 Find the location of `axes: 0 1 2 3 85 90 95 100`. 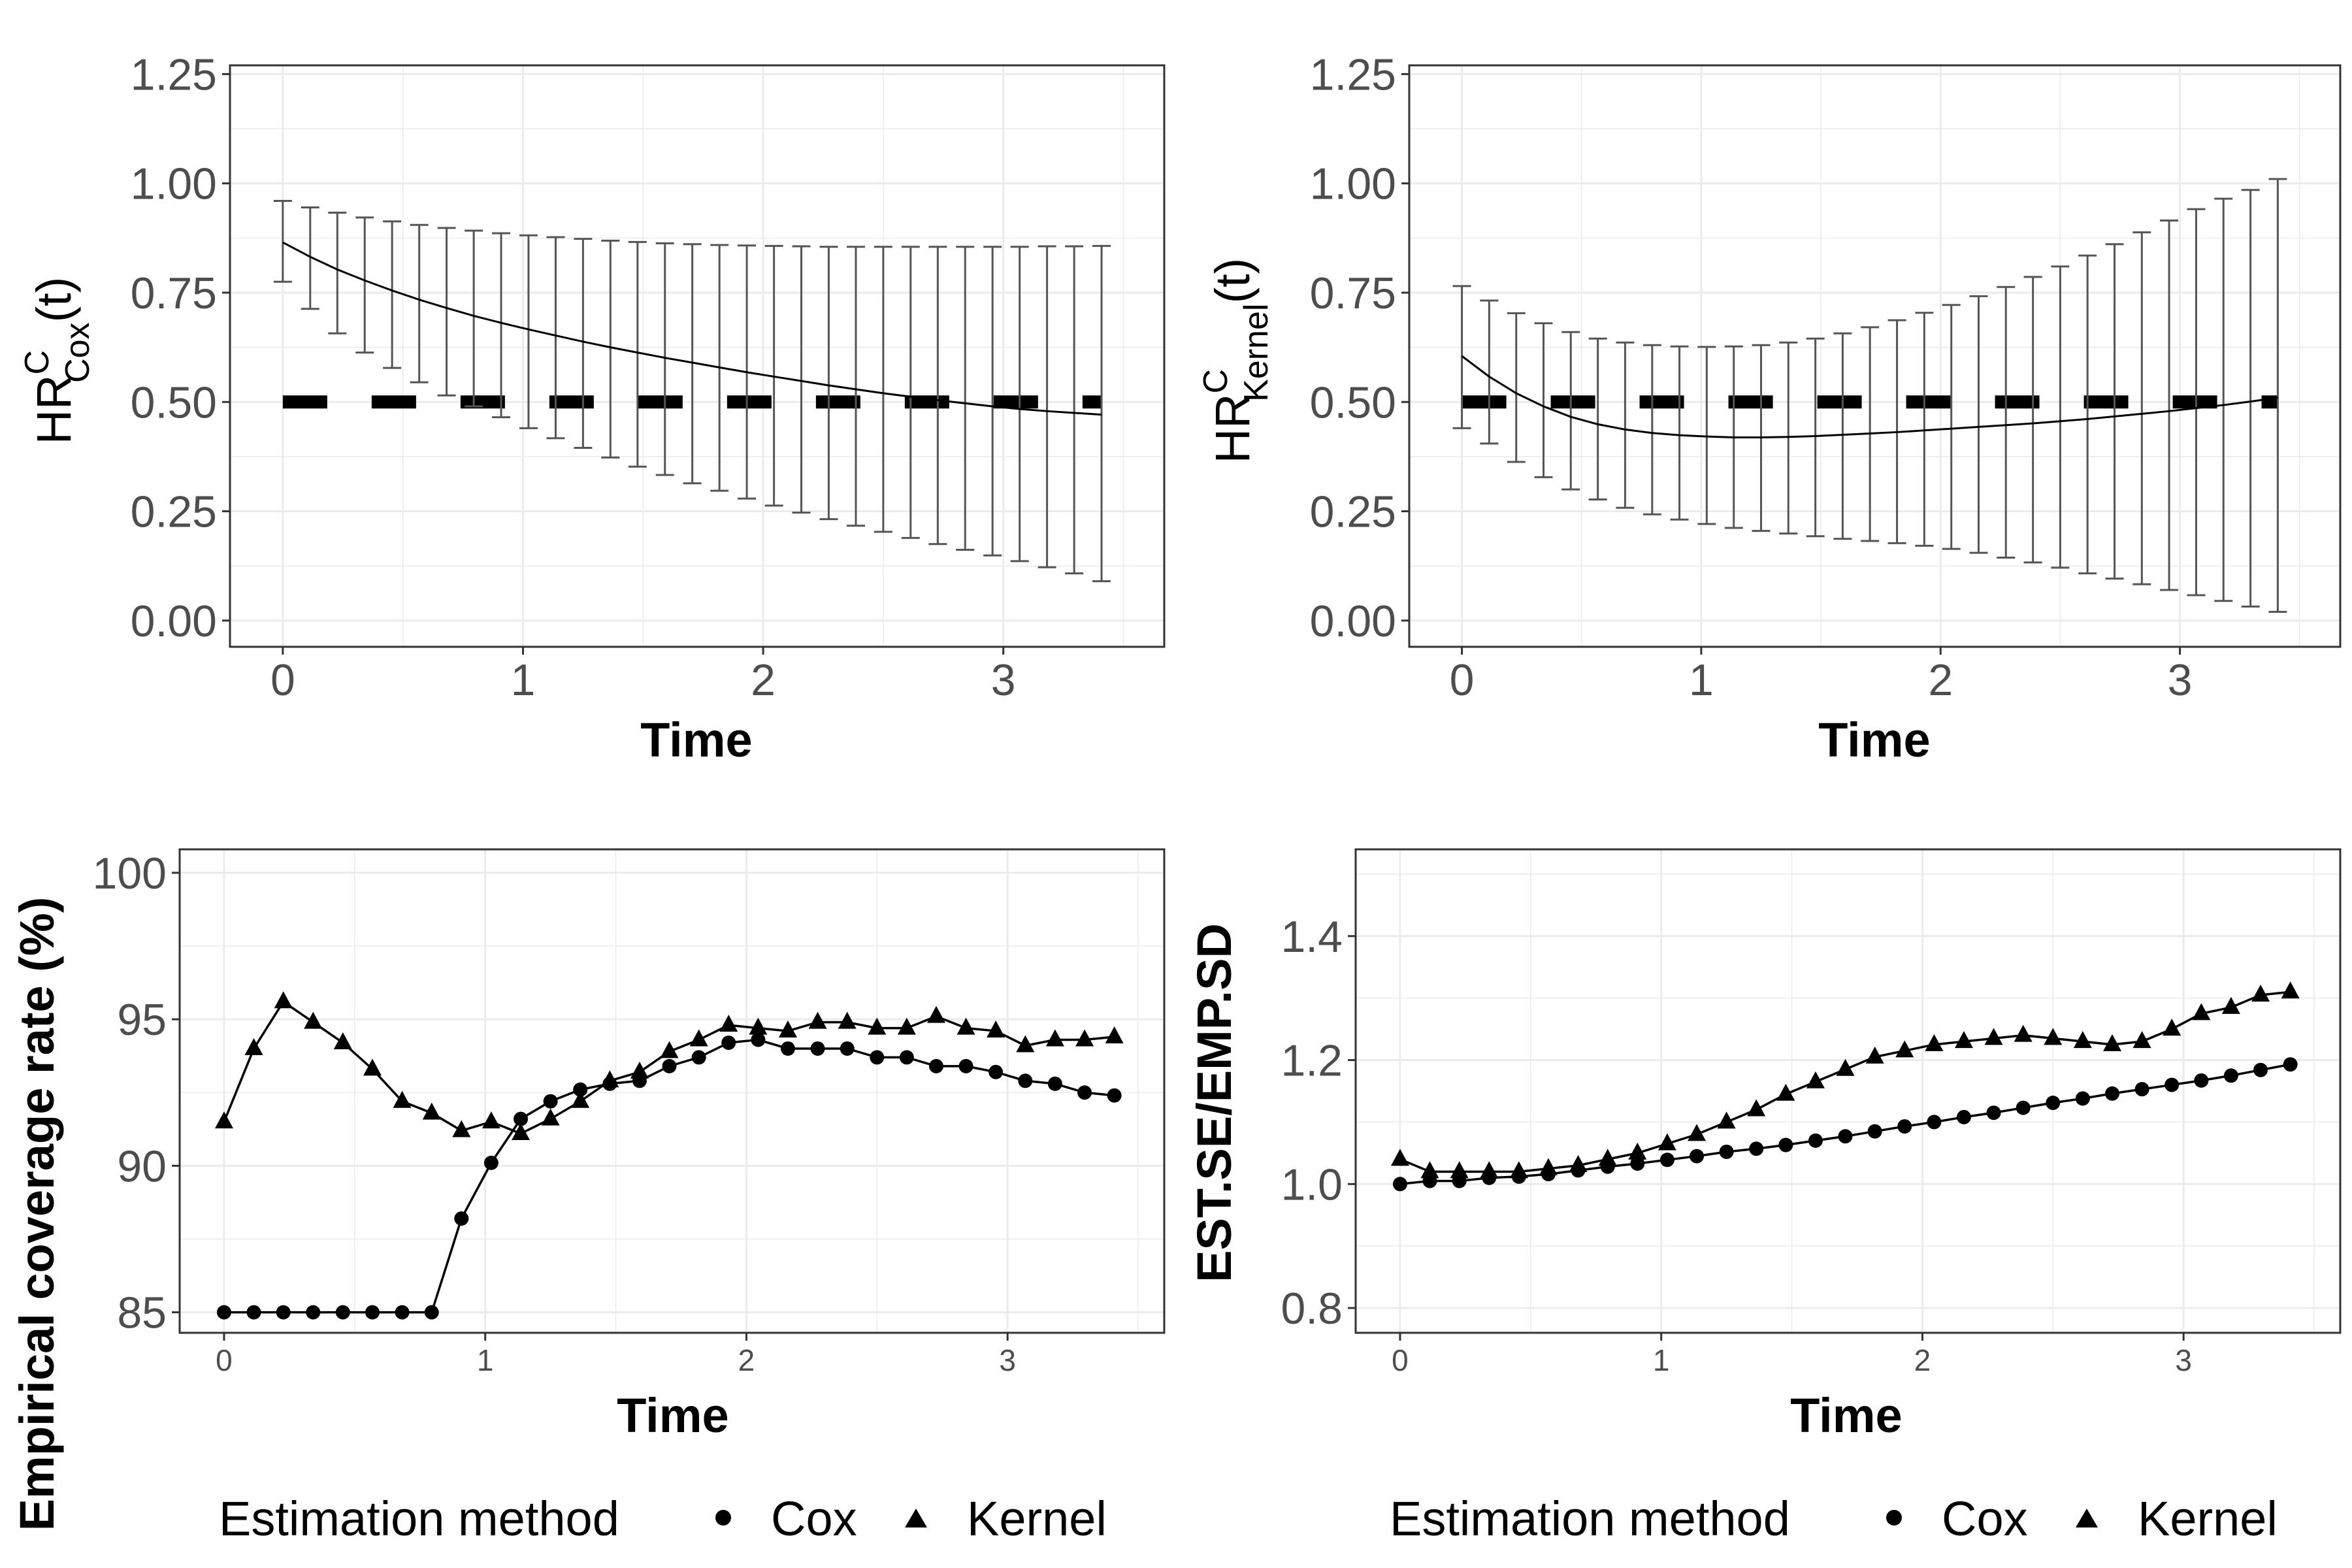

axes: 0 1 2 3 85 90 95 100 is located at coordinates (554, 1113).